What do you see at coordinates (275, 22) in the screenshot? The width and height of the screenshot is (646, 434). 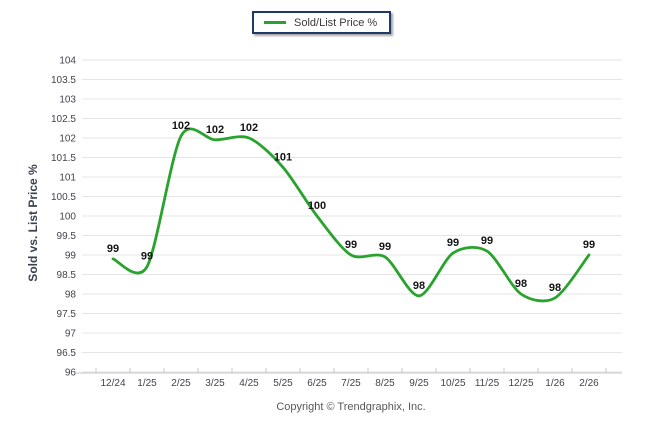 I see `legend-line-swatch` at bounding box center [275, 22].